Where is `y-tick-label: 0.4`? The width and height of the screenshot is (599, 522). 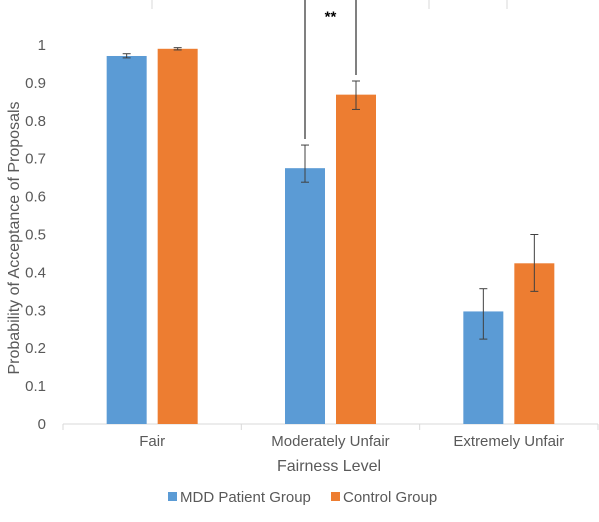 y-tick-label: 0.4 is located at coordinates (35, 272).